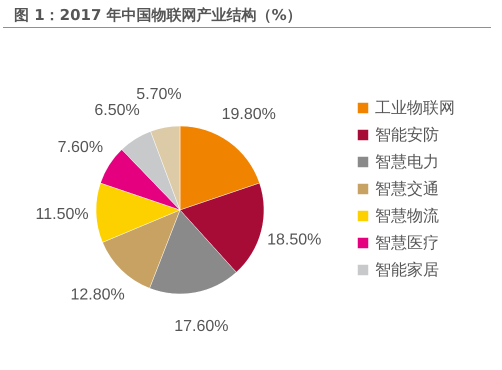 Image resolution: width=502 pixels, height=370 pixels. I want to click on legend-label: 智慧医疗, so click(407, 242).